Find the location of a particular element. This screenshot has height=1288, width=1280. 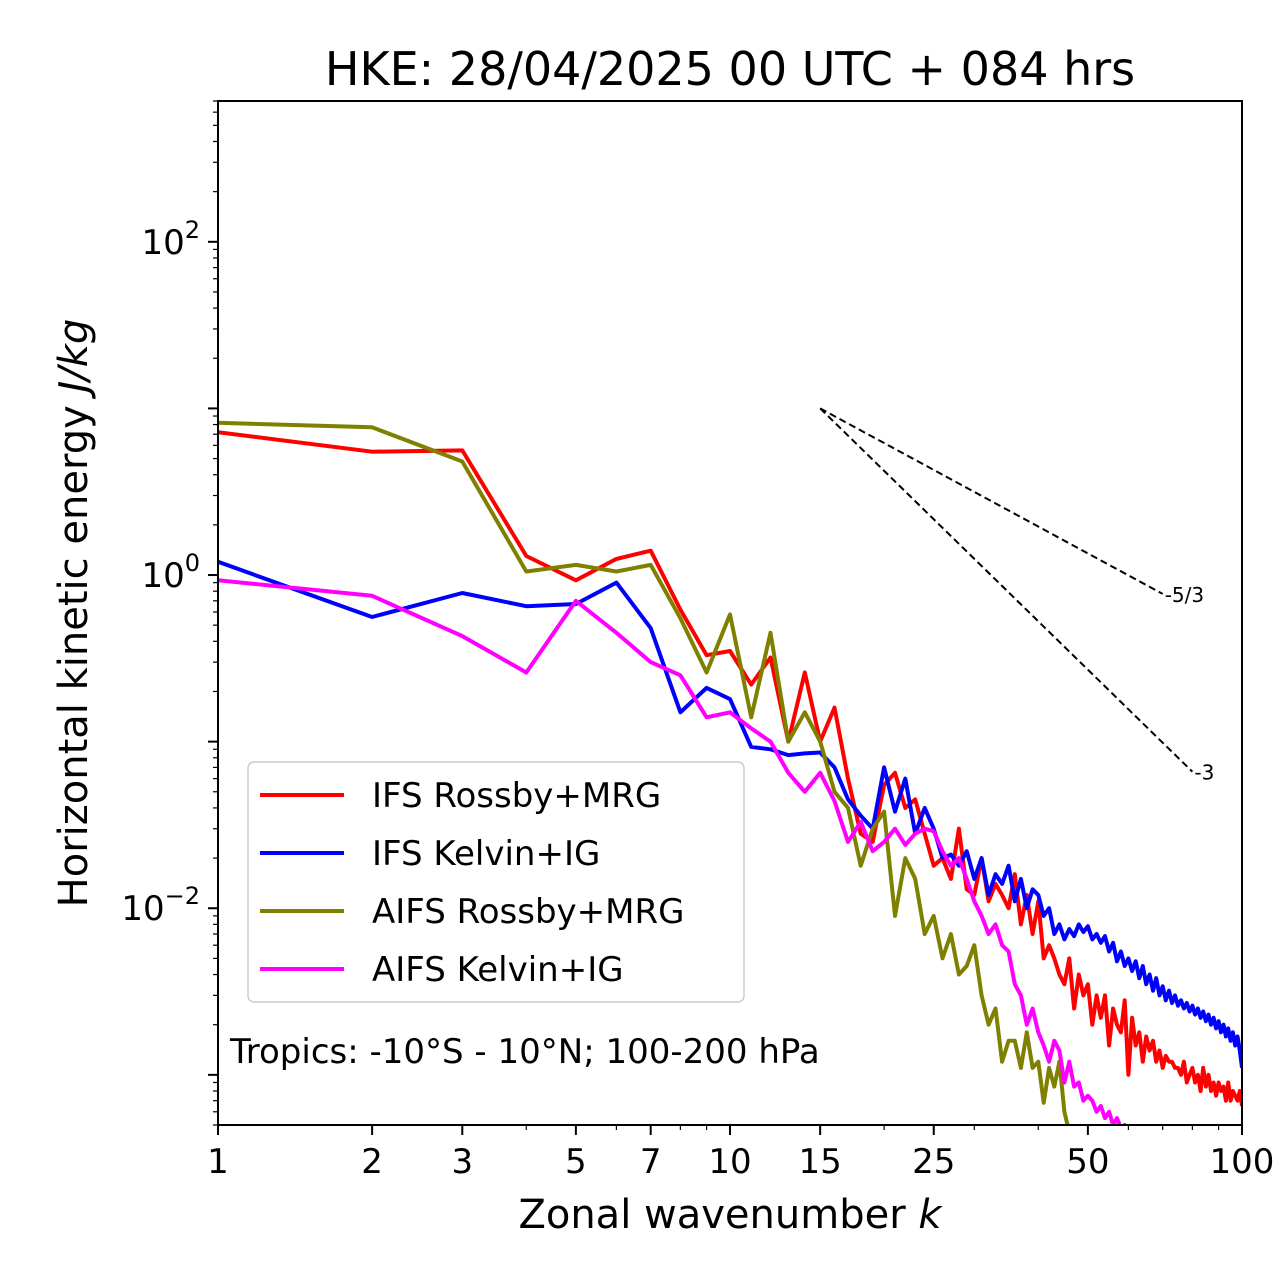

slope-label: -5/3 is located at coordinates (1184, 595).